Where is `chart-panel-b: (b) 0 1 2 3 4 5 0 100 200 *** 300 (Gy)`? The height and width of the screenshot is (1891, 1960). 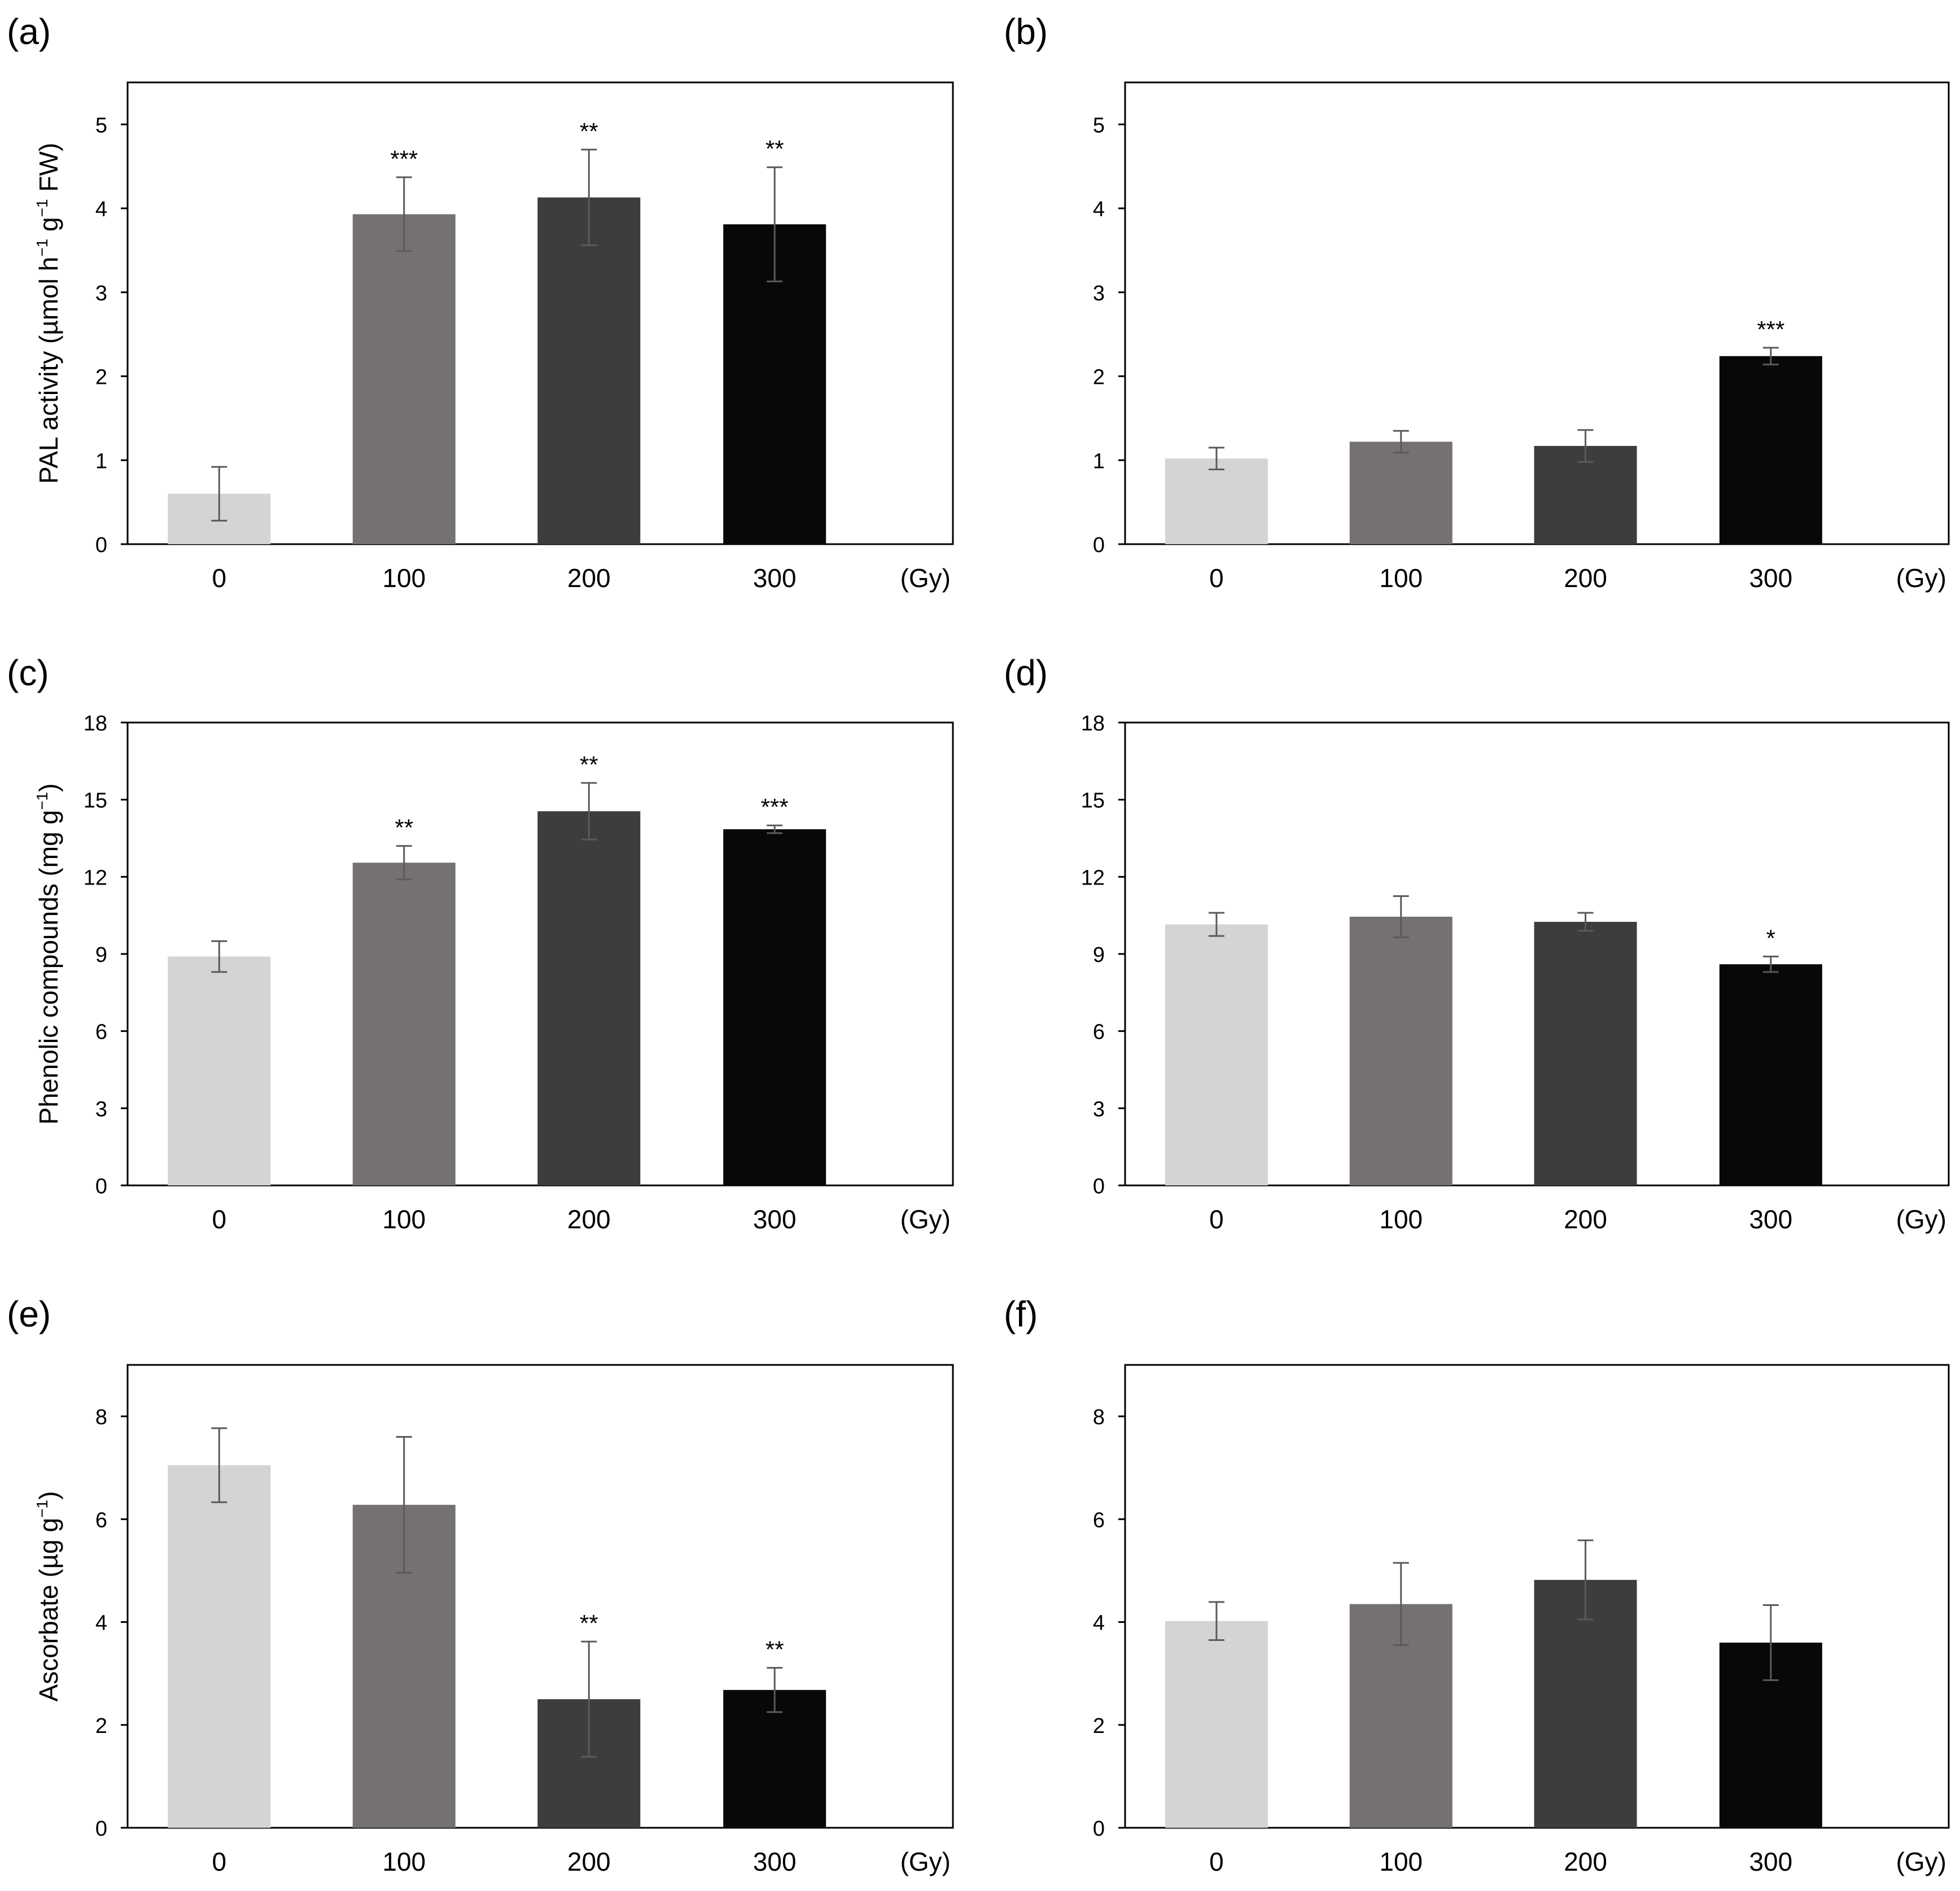 chart-panel-b: (b) 0 1 2 3 4 5 0 100 200 *** 300 (Gy) is located at coordinates (1477, 302).